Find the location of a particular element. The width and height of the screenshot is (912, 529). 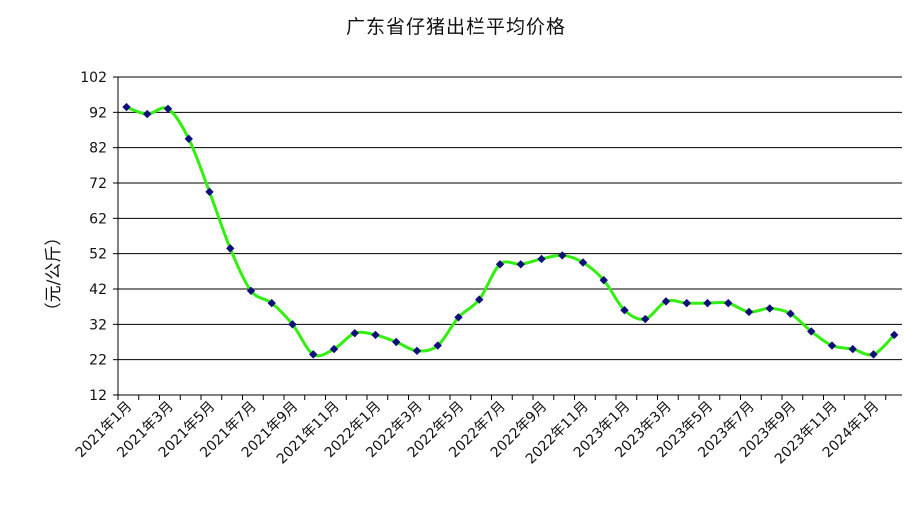

y-tick-labels: 12 22 32 42 52 62 72 82 92 102 is located at coordinates (93, 237).